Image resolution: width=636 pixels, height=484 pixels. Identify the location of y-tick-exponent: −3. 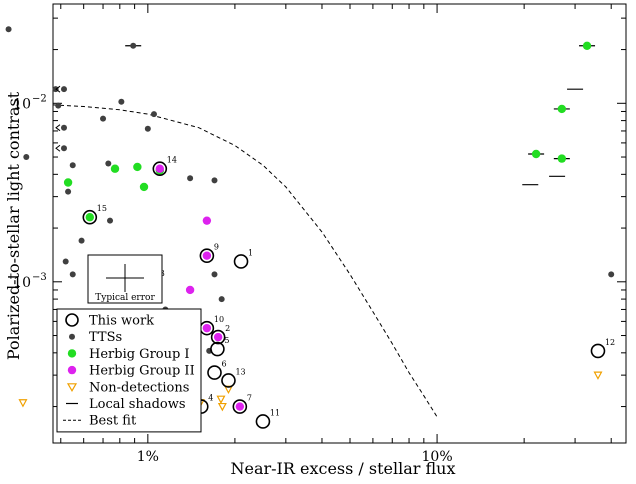
(39, 277).